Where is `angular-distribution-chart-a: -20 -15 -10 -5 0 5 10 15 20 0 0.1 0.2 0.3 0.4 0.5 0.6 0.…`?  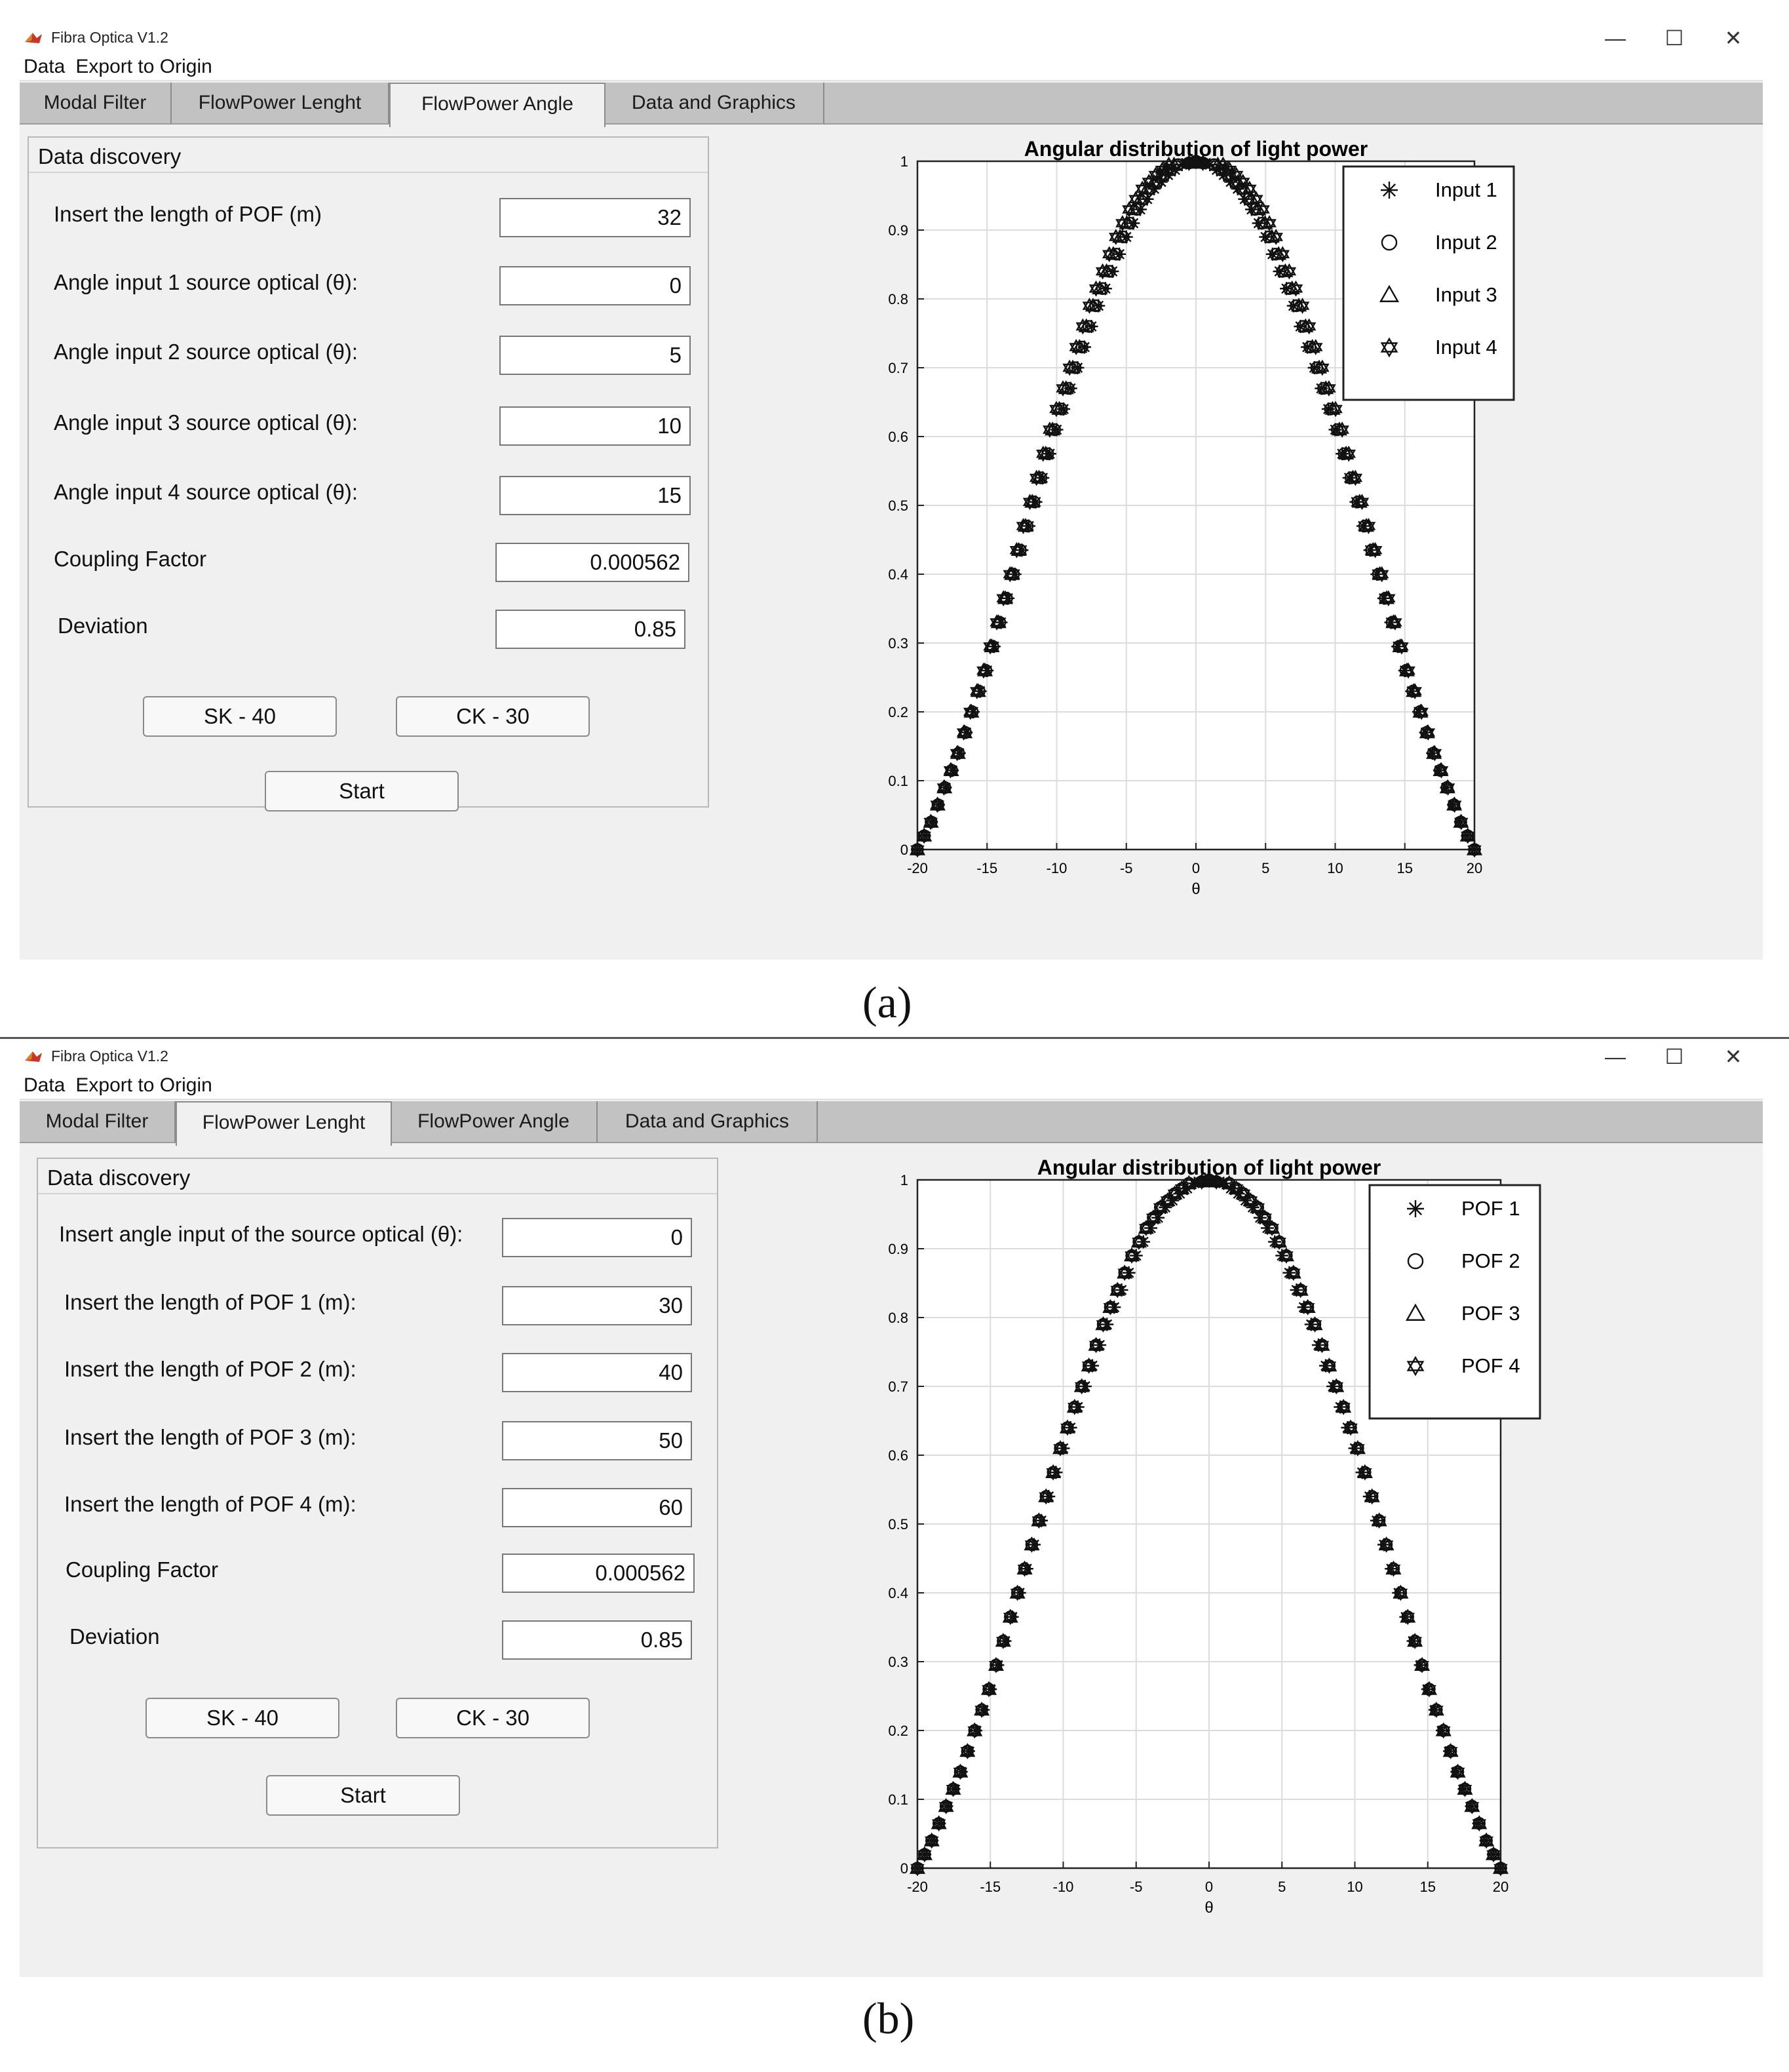 angular-distribution-chart-a: -20 -15 -10 -5 0 5 10 15 20 0 0.1 0.2 0.3 0.4 0.5 0.6 0.… is located at coordinates (1201, 517).